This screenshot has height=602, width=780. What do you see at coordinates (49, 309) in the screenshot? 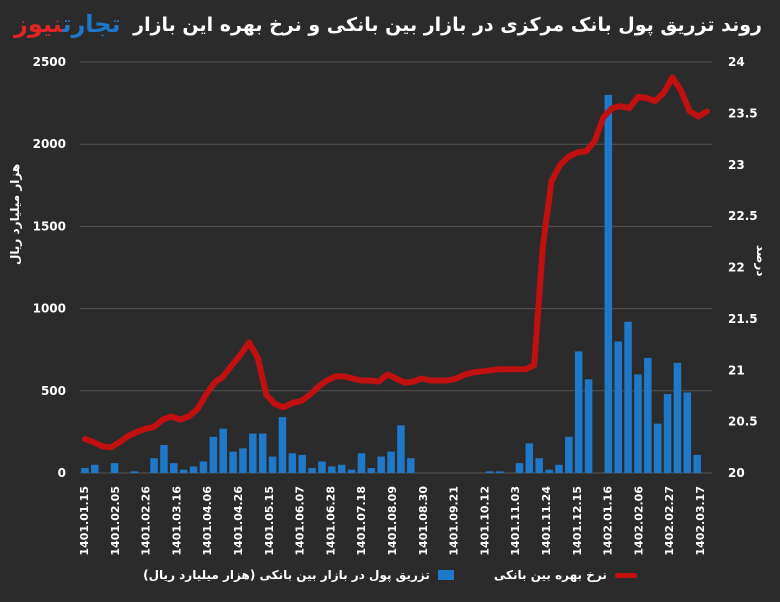
I see `y-tick-left: 1000` at bounding box center [49, 309].